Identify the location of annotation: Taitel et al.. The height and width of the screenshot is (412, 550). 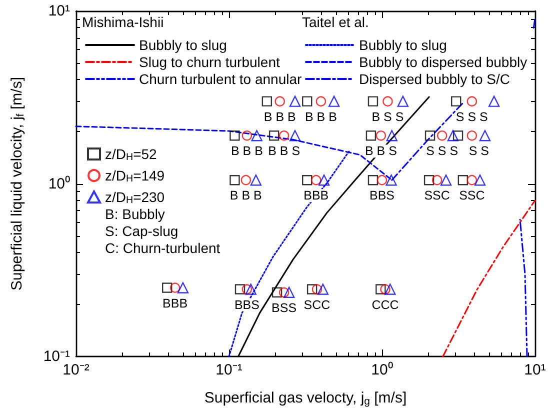
(335, 22).